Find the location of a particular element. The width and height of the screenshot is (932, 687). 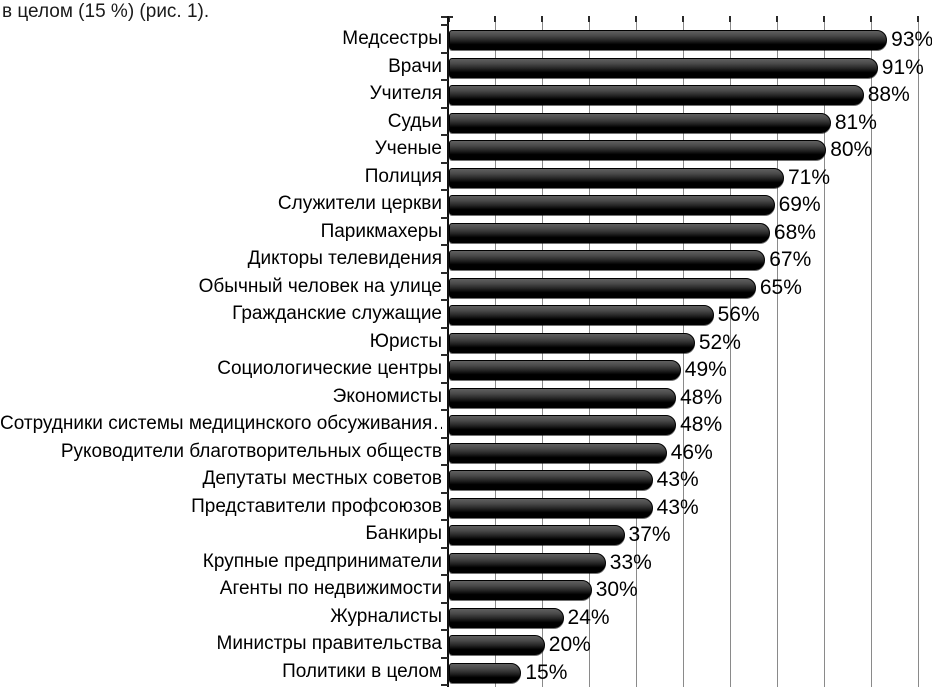

value-label: 20% is located at coordinates (569, 644).